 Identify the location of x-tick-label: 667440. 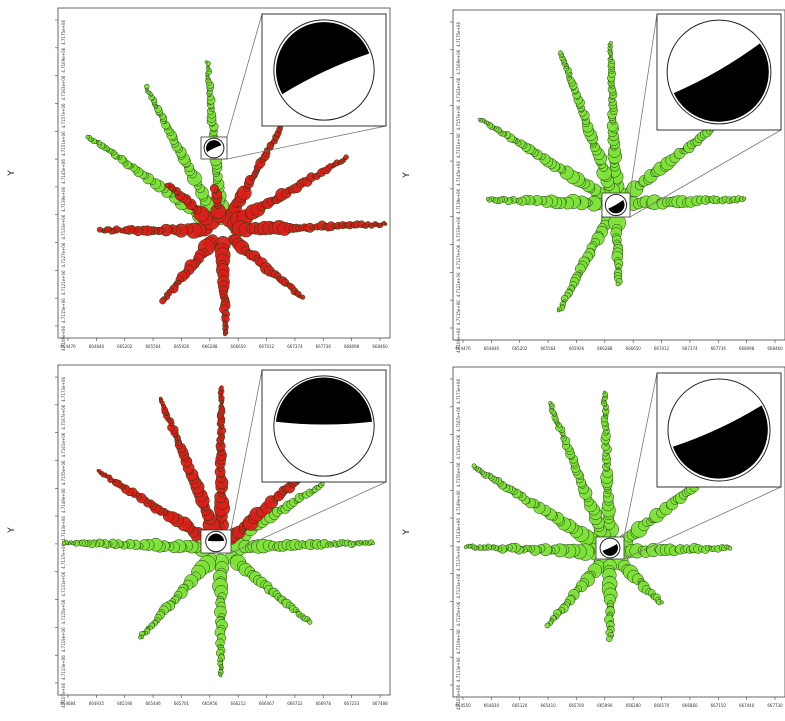
(747, 705).